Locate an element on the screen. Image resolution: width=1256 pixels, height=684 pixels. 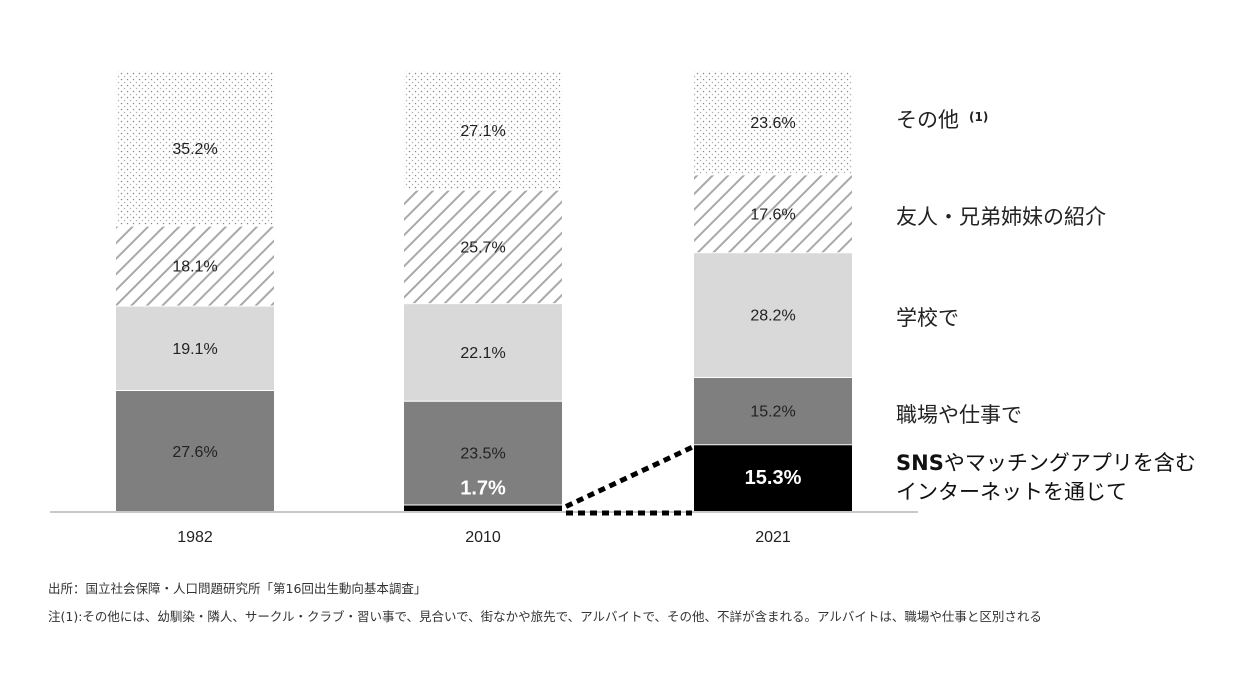
data-label: 15.3% is located at coordinates (773, 478).